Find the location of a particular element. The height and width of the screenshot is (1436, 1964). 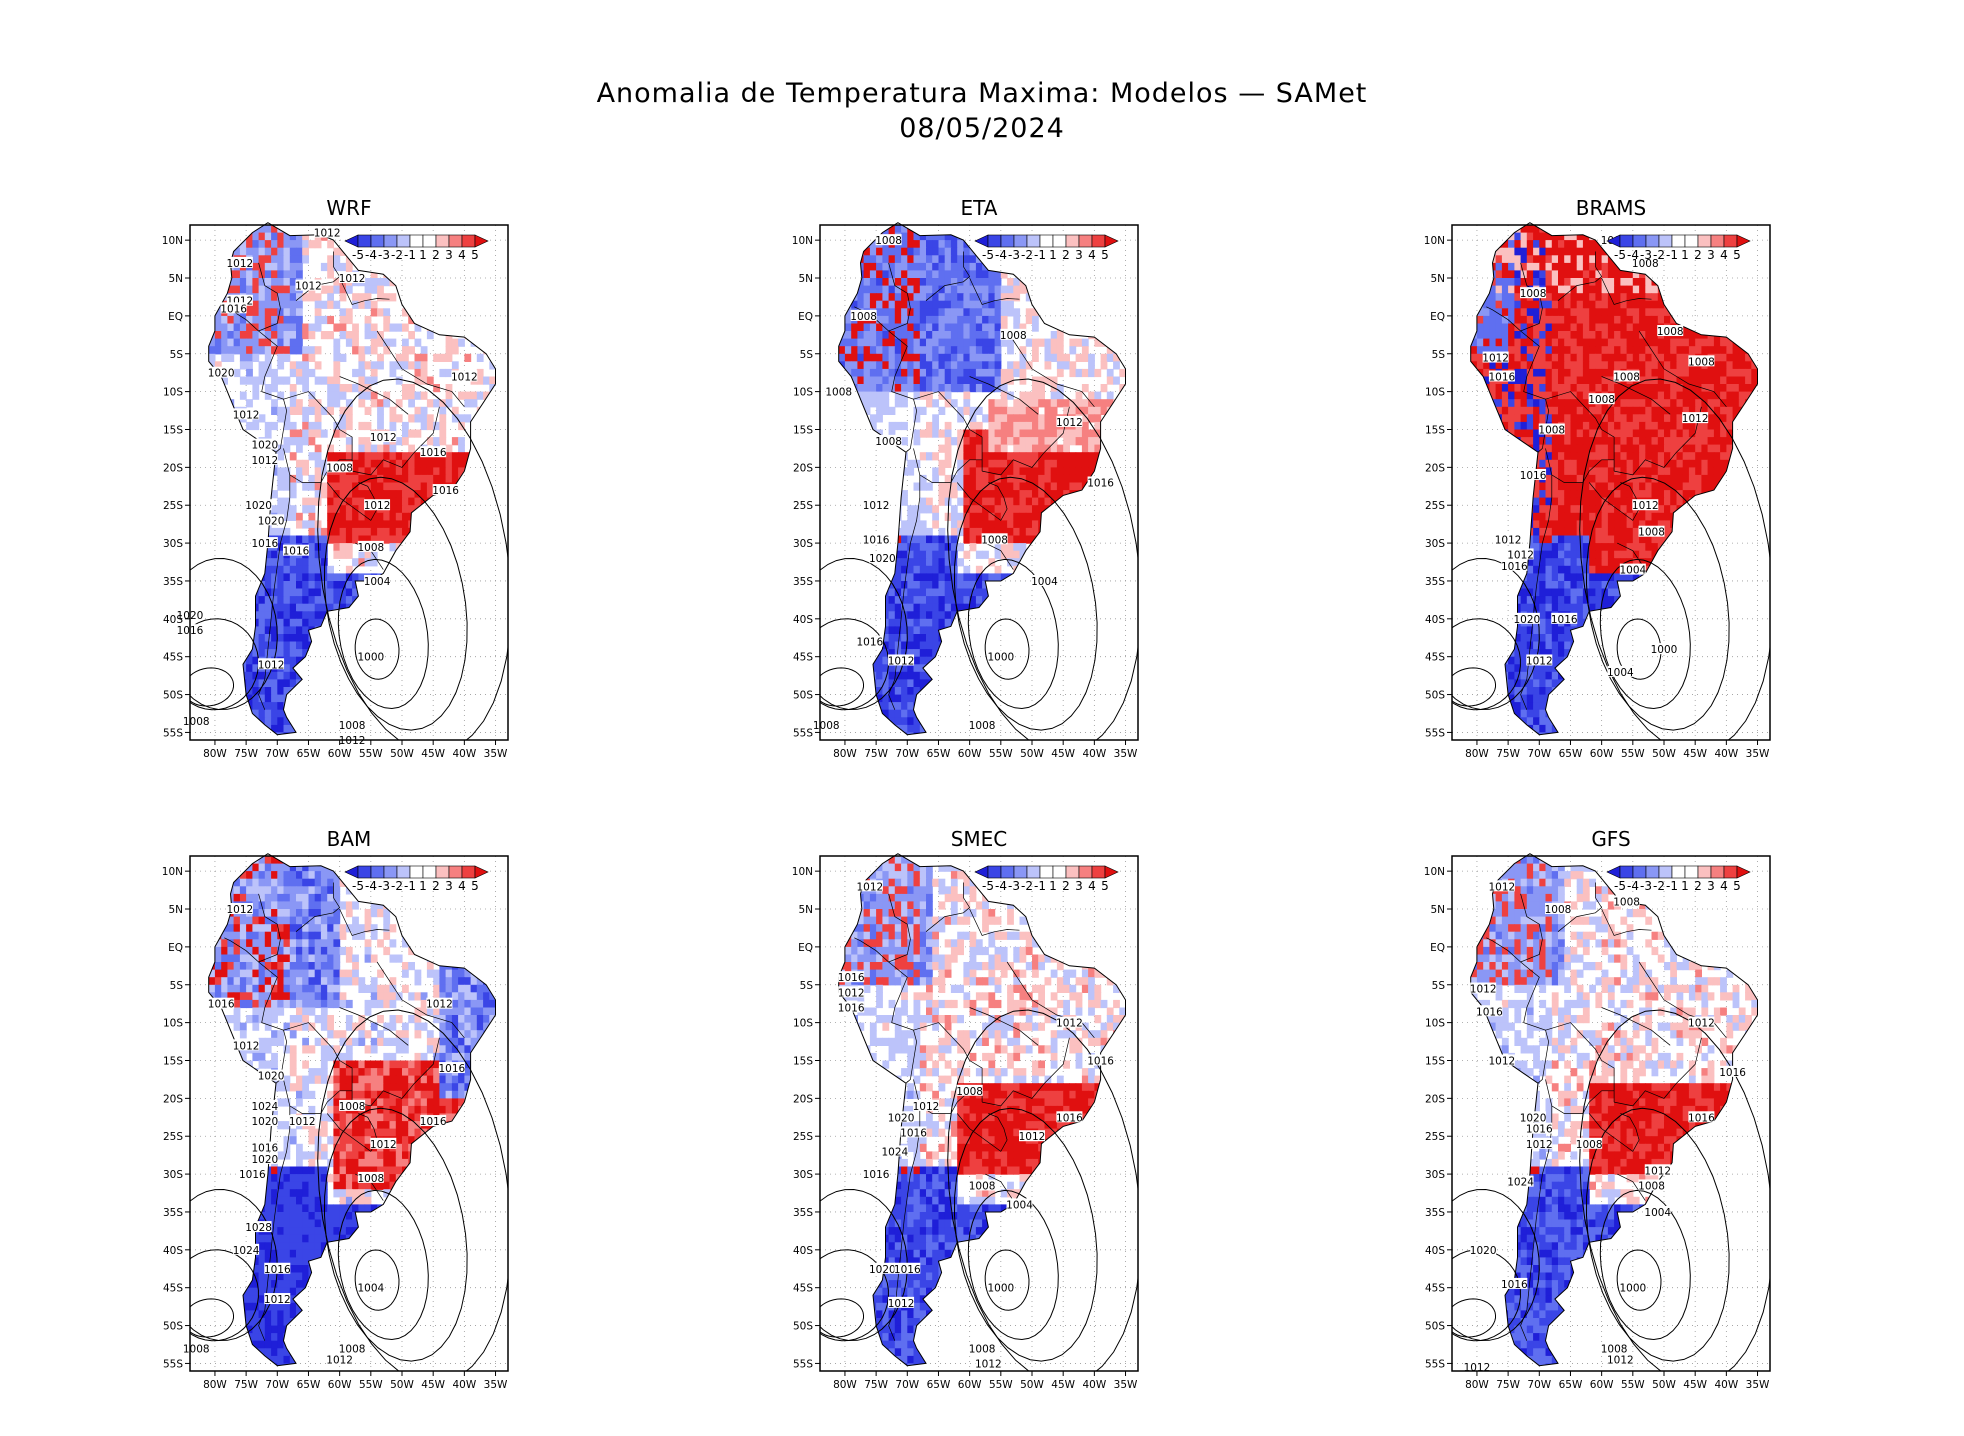

coastline is located at coordinates (352, 479).